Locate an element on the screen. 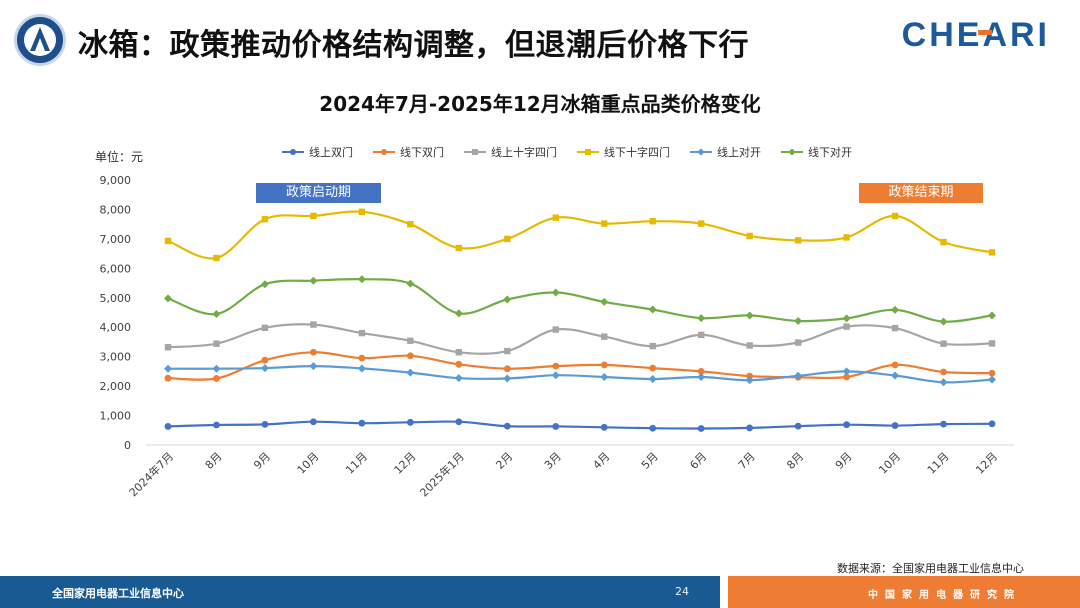  legend-label: 线下十字四门 is located at coordinates (637, 152).